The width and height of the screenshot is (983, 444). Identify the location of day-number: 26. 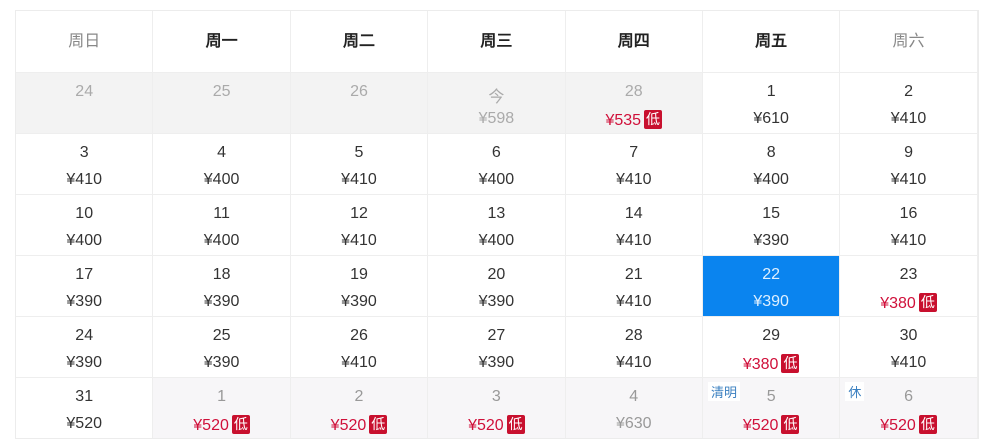
(359, 335).